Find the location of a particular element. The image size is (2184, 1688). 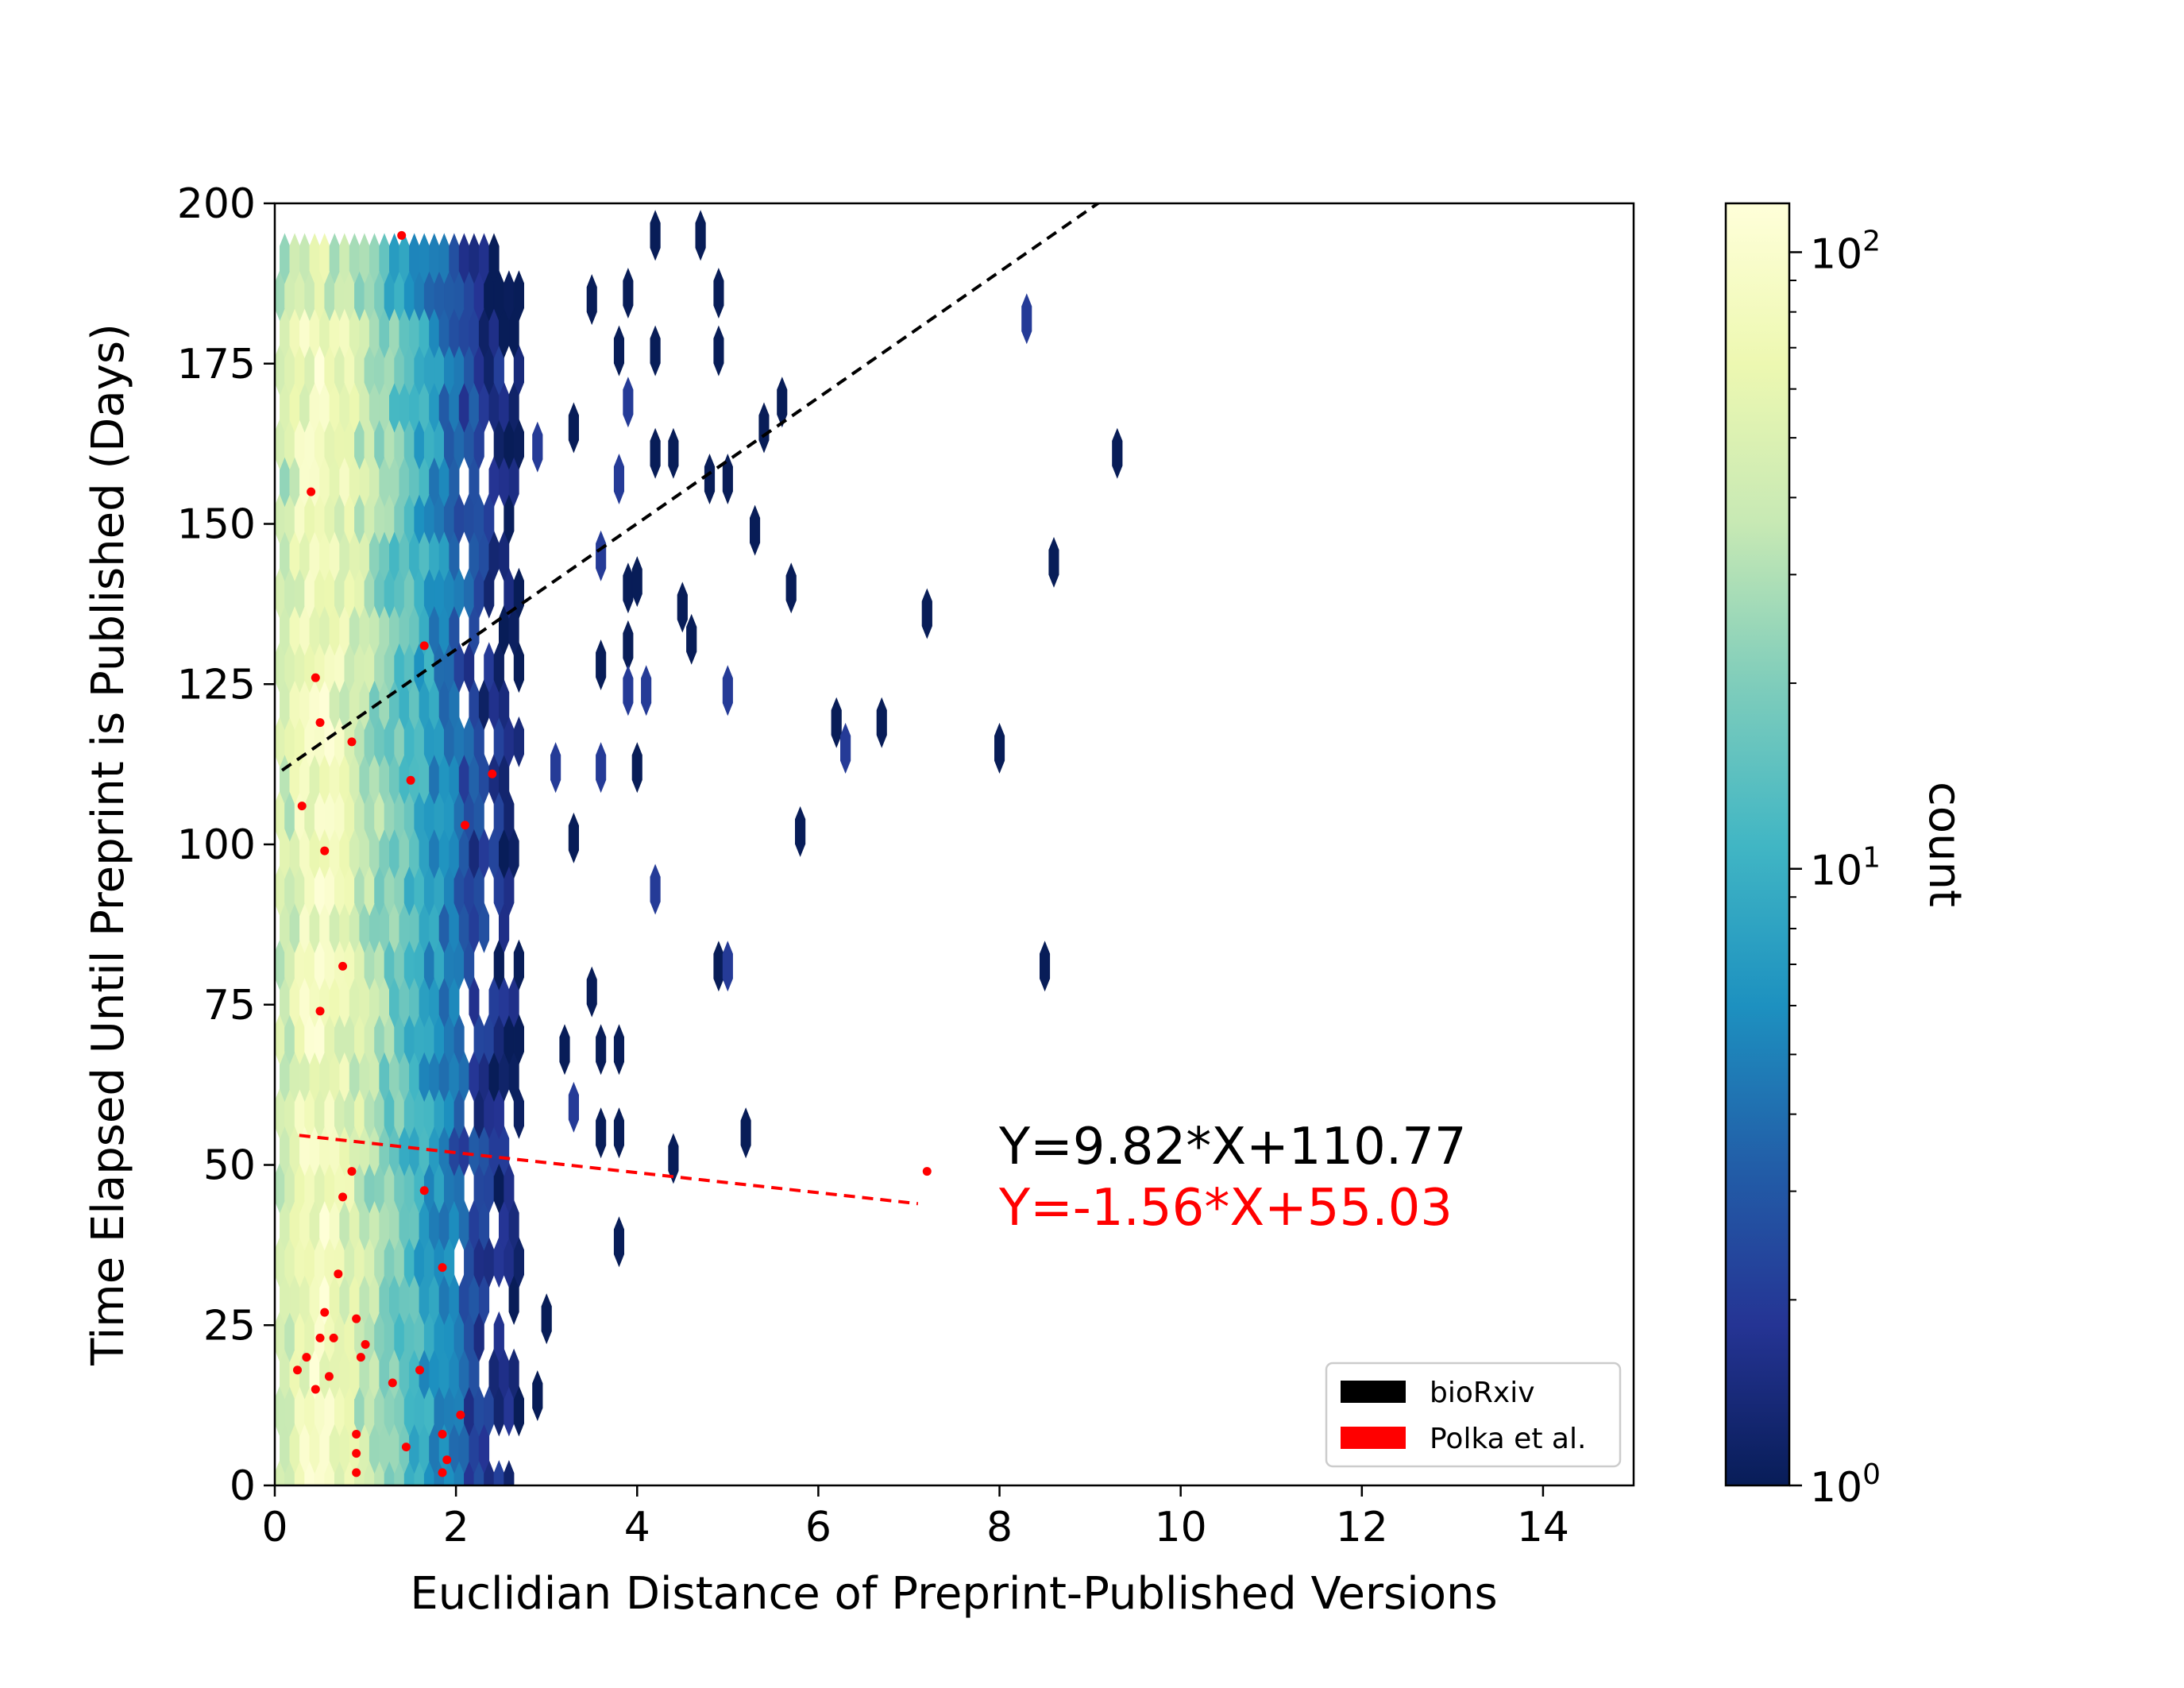

legend-swatch-polka is located at coordinates (1373, 1438).